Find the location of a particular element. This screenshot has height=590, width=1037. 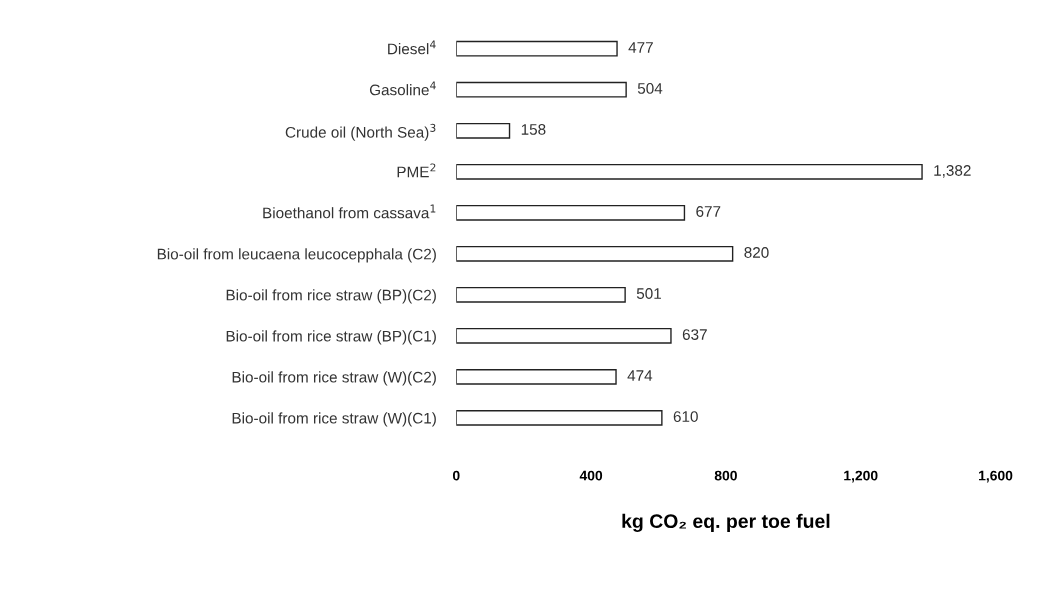

y-tick-label: Bio-oil from rice straw (BP)(C1) is located at coordinates (331, 337).